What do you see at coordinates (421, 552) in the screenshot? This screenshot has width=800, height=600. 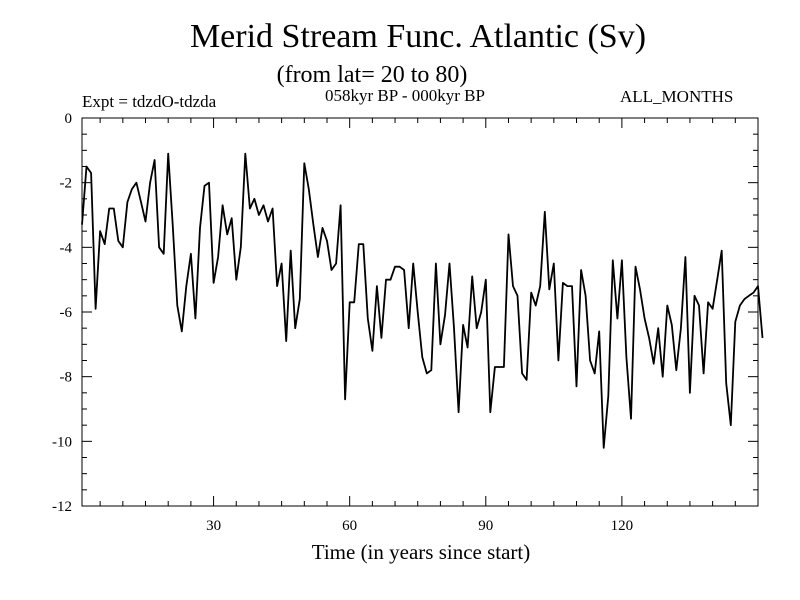 I see `x-axis-label: Time (in years since start)` at bounding box center [421, 552].